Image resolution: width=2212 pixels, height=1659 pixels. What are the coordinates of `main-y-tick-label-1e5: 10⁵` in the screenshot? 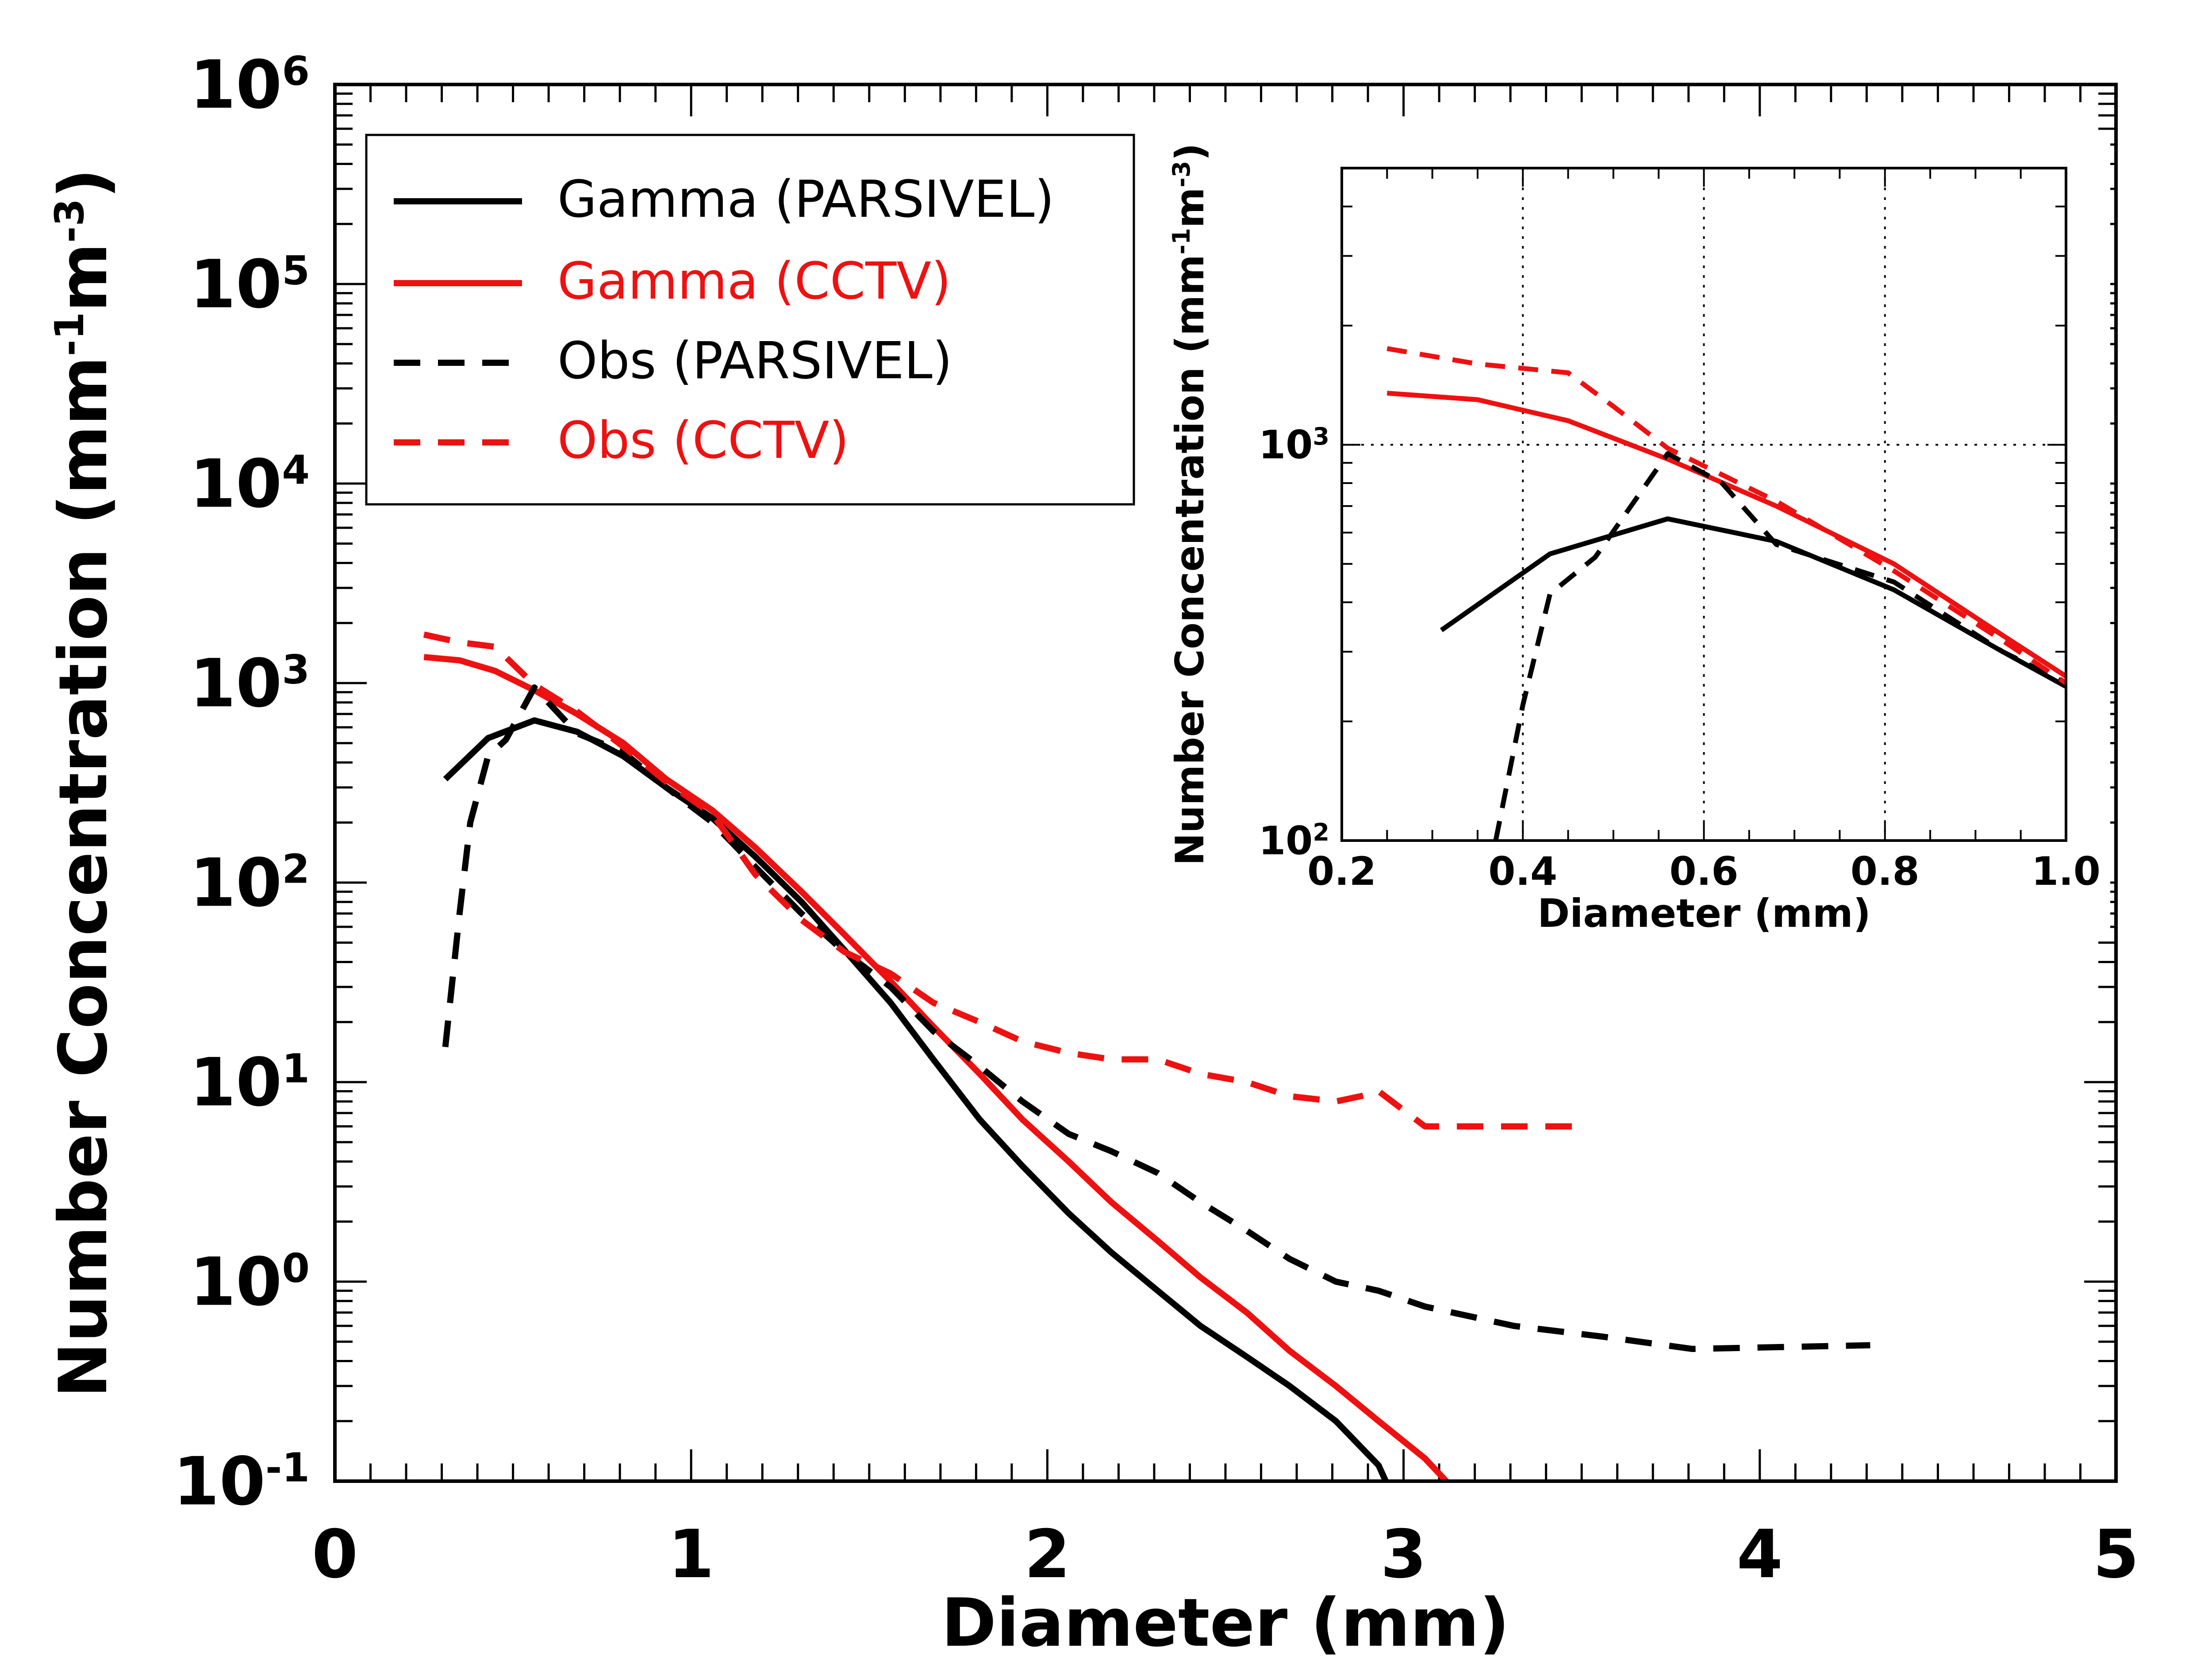 It's located at (250, 285).